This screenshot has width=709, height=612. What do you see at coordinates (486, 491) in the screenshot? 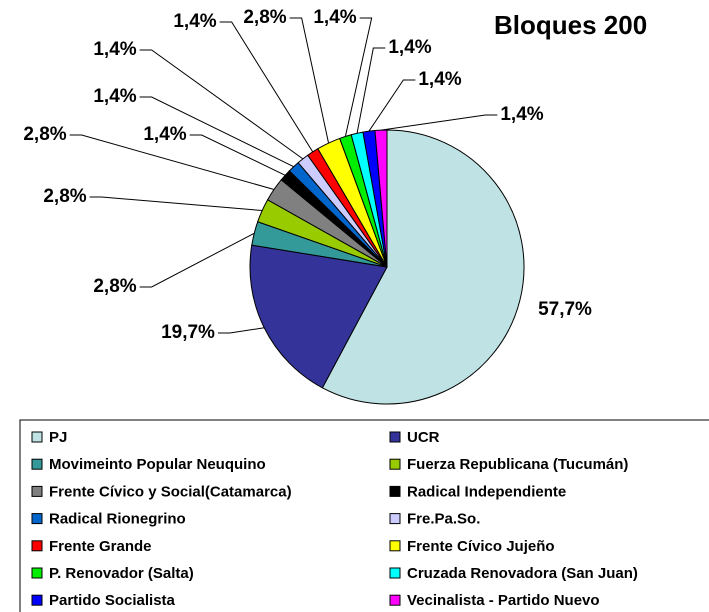
I see `legend-label: Radical Independiente` at bounding box center [486, 491].